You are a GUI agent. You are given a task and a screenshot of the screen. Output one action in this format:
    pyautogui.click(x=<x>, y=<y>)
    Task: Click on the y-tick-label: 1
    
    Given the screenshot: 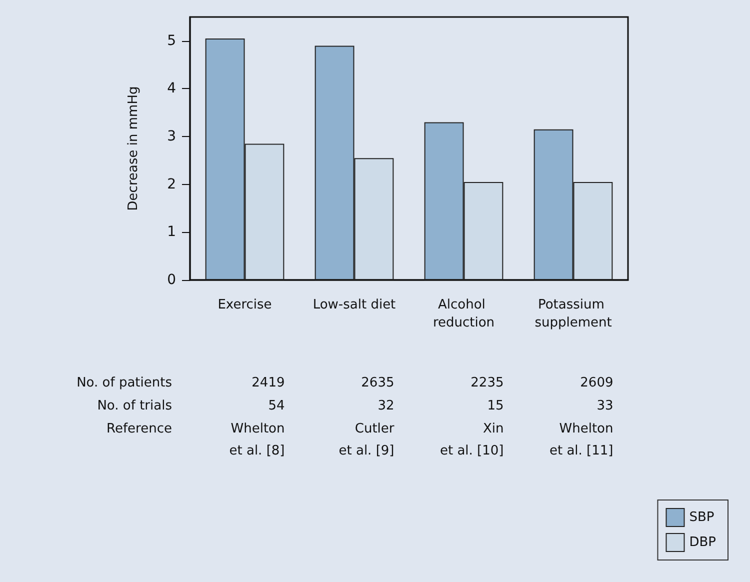 What is the action you would take?
    pyautogui.click(x=171, y=232)
    